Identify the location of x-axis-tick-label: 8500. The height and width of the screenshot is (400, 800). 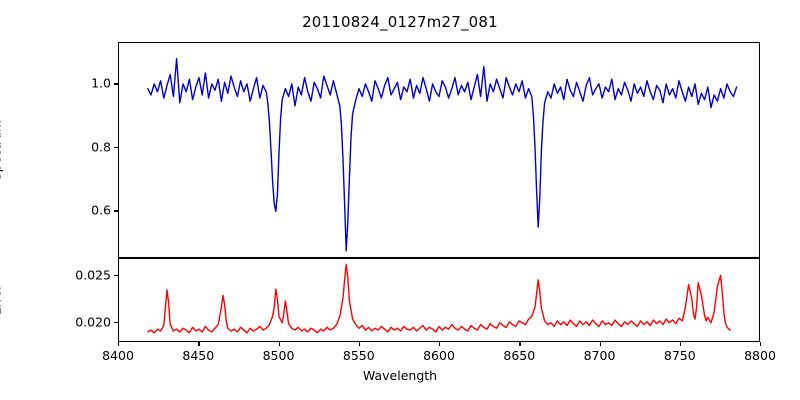
(278, 355).